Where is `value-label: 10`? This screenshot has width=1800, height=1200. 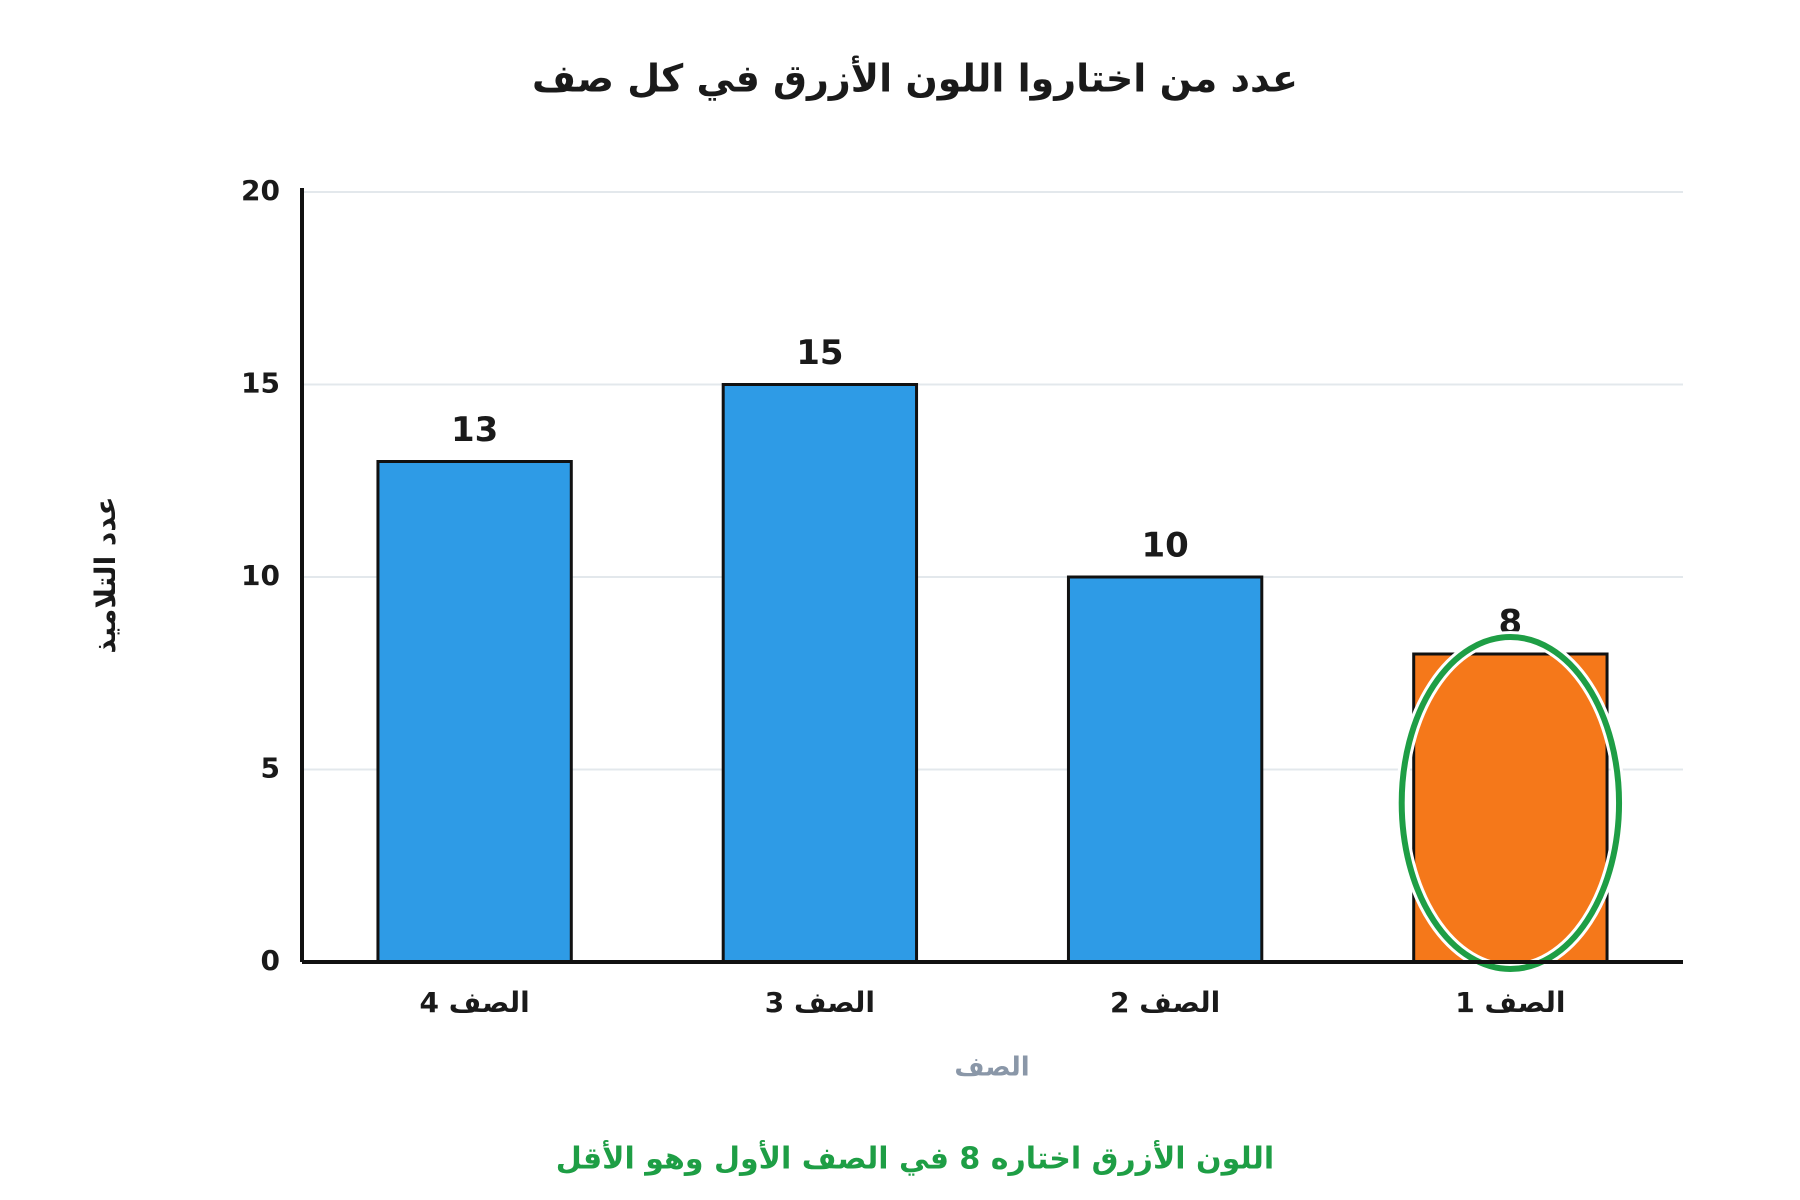
value-label: 10 is located at coordinates (1164, 546).